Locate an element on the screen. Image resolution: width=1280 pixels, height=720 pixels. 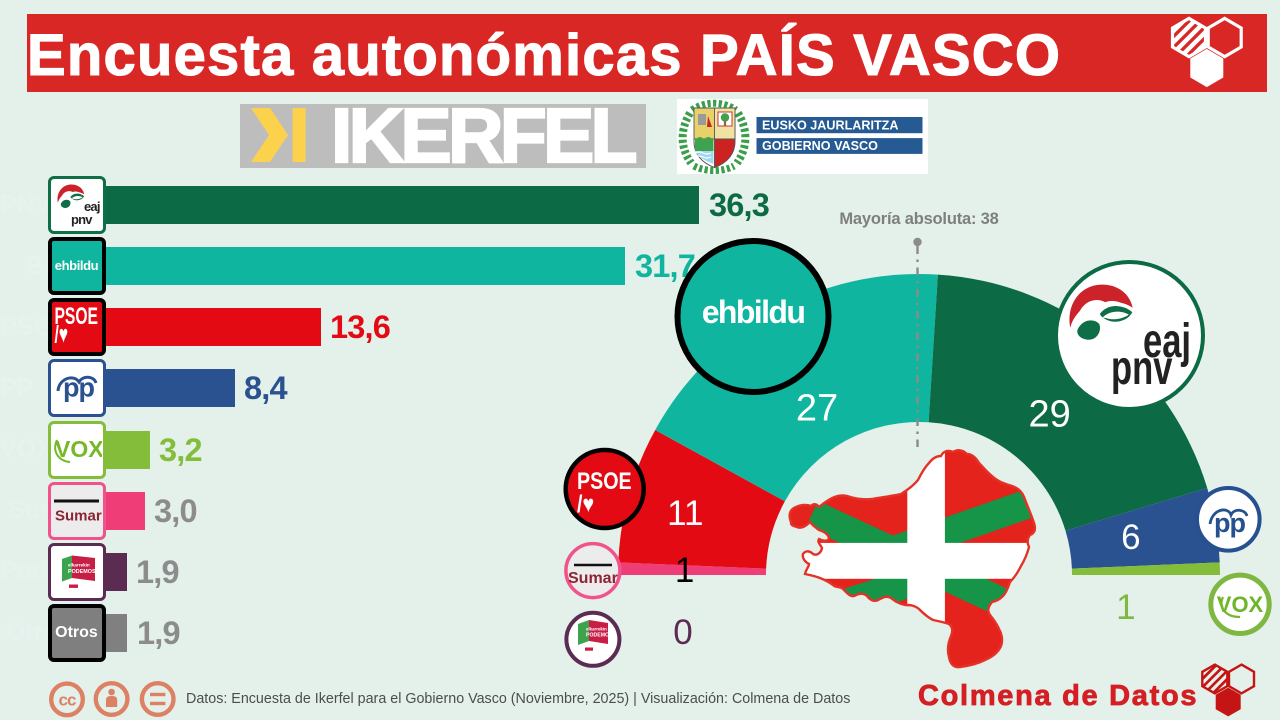
svg-text: EUSKO JAURLARITZA is located at coordinates (830, 125).